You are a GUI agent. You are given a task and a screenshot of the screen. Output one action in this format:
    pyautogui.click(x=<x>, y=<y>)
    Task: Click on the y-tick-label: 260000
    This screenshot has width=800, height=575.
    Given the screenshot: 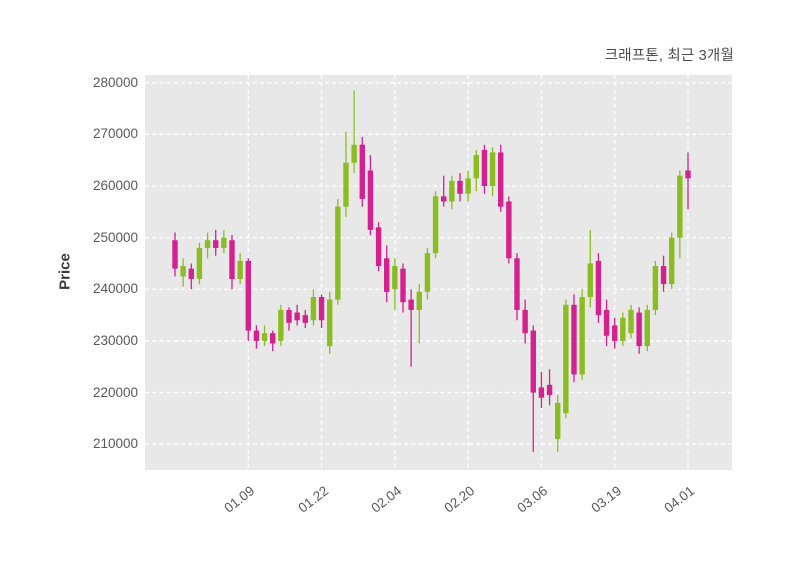 What is the action you would take?
    pyautogui.click(x=115, y=185)
    